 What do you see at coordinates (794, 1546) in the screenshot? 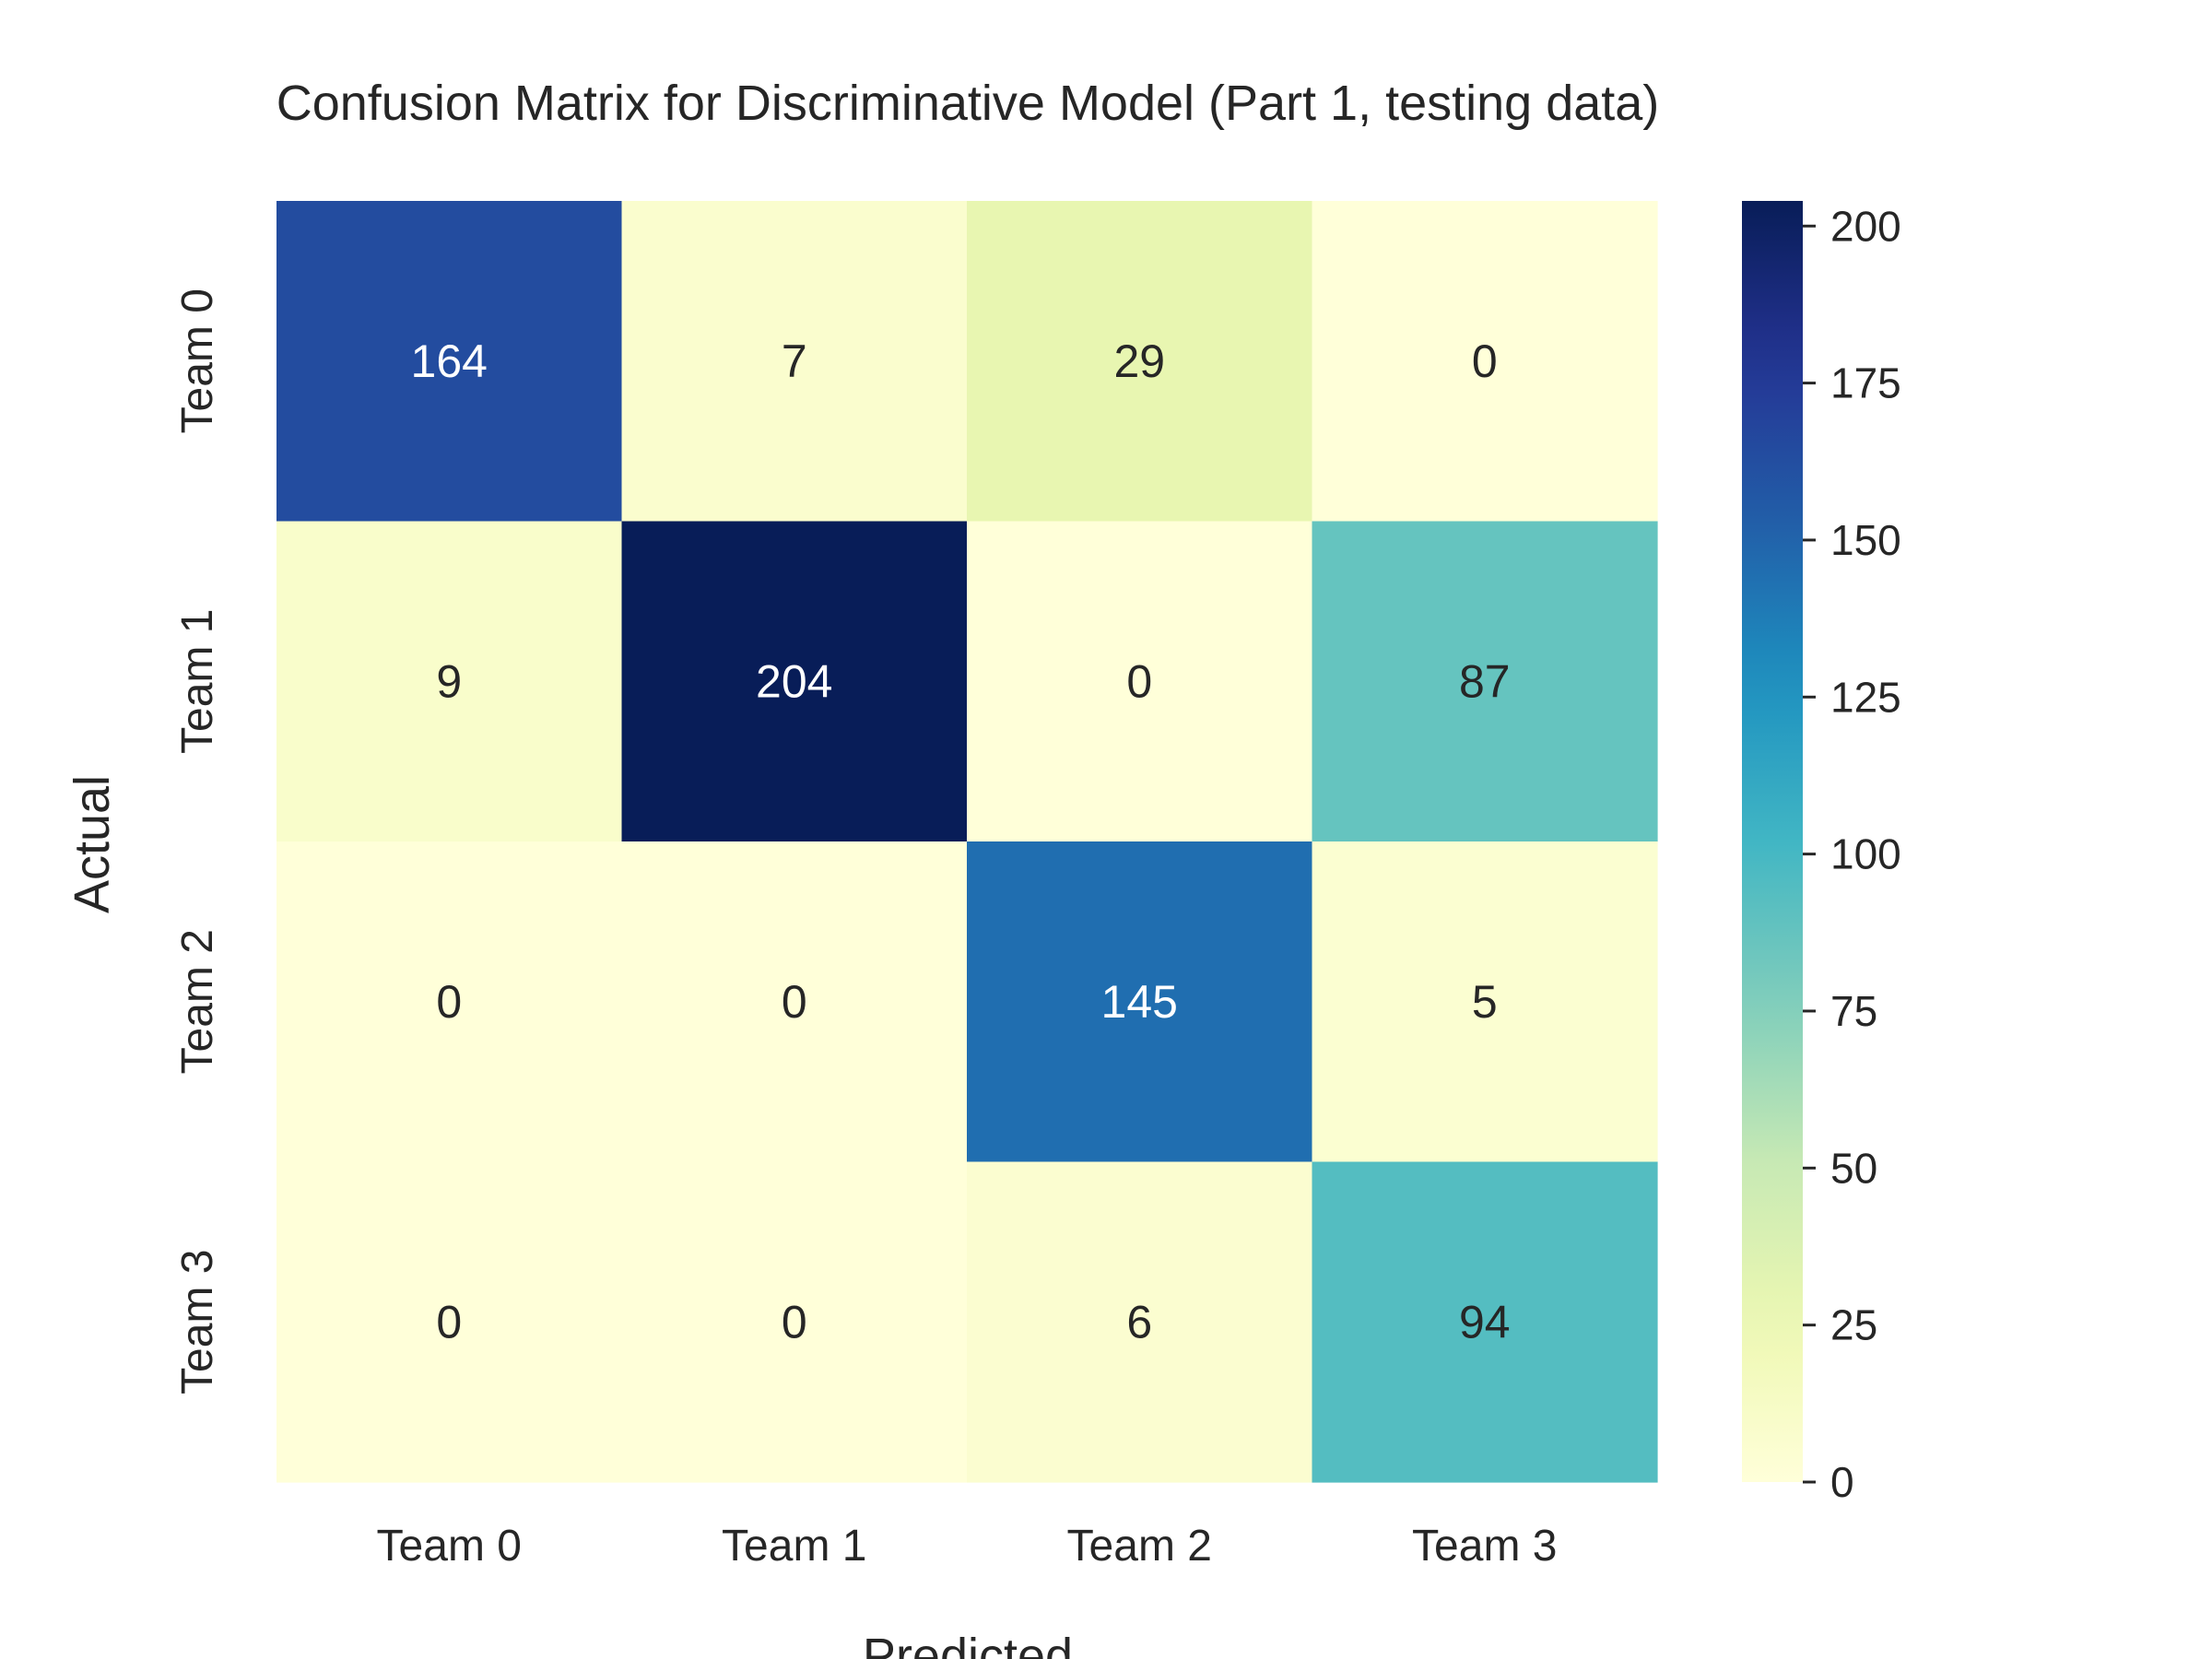
I see `x-tick-label: Team 1` at bounding box center [794, 1546].